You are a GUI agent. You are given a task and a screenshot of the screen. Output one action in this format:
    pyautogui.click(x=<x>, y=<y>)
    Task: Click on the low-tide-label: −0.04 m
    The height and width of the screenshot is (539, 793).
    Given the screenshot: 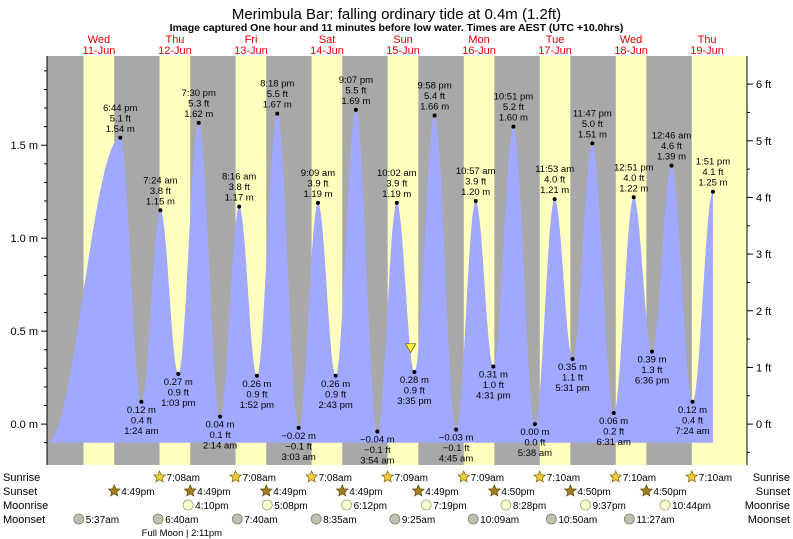 What is the action you would take?
    pyautogui.click(x=377, y=440)
    